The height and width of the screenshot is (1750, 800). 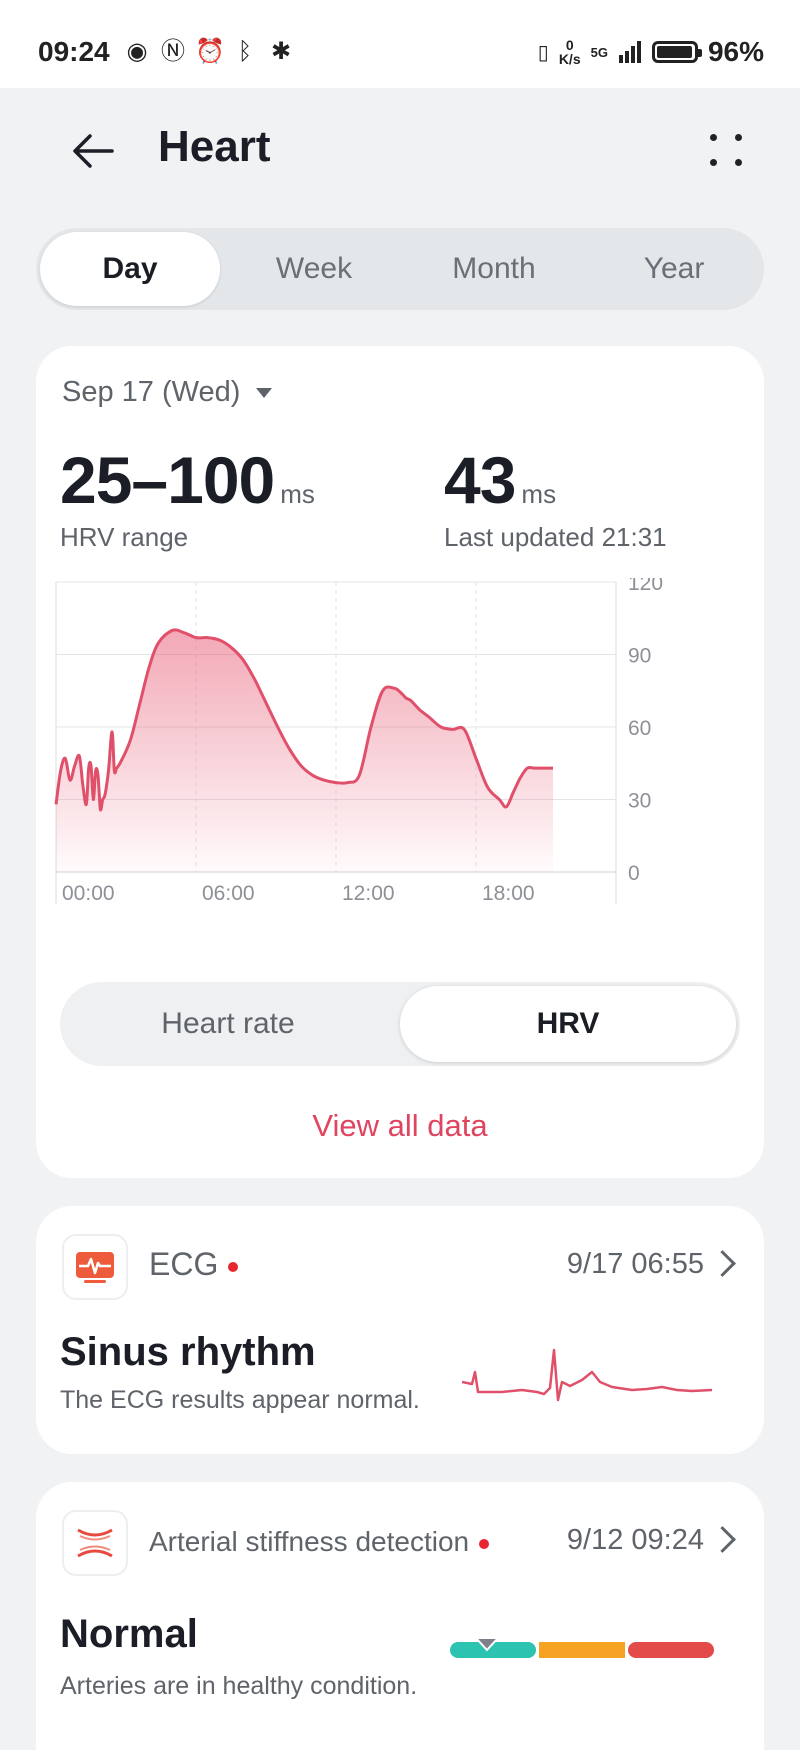 What do you see at coordinates (599, 52) in the screenshot?
I see `network-type: 5G` at bounding box center [599, 52].